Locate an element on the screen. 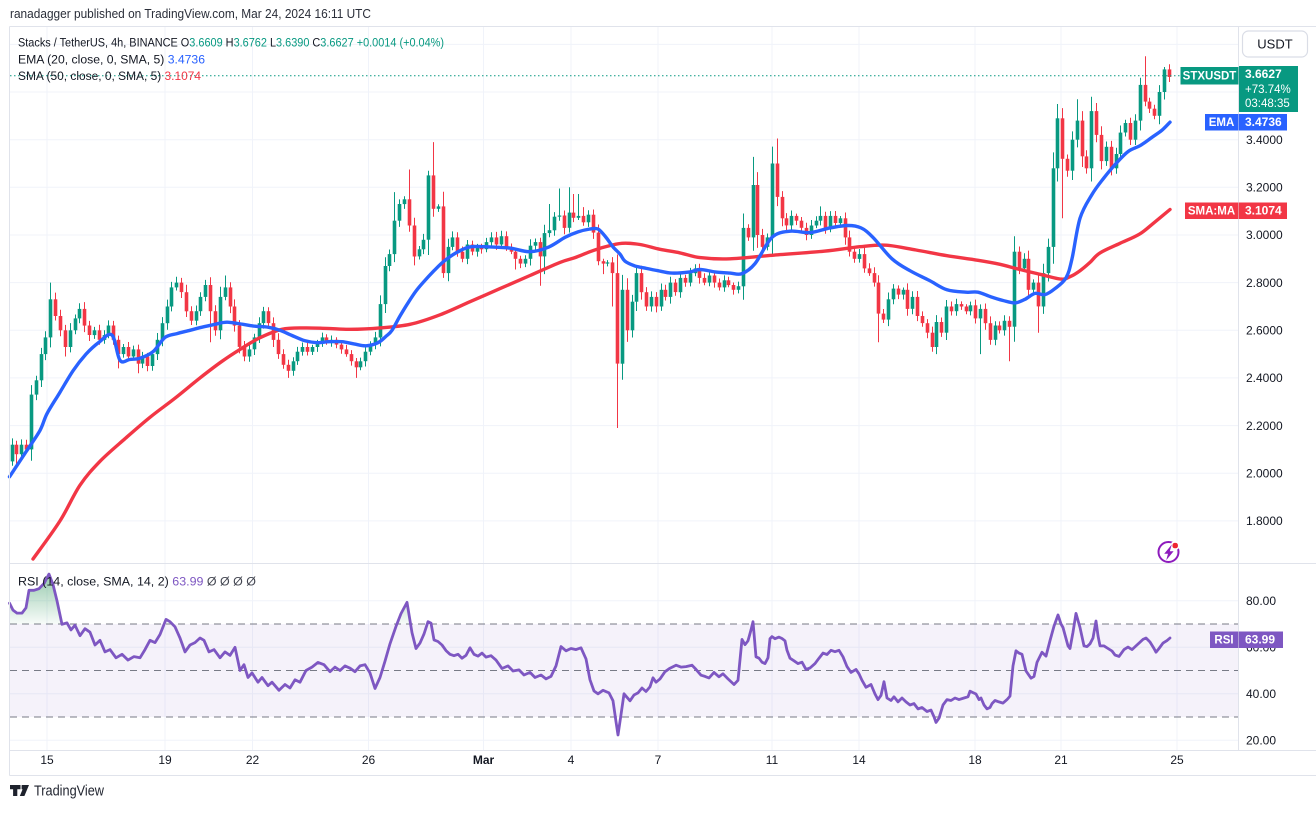  svg-text: 3.1074 is located at coordinates (1263, 211).